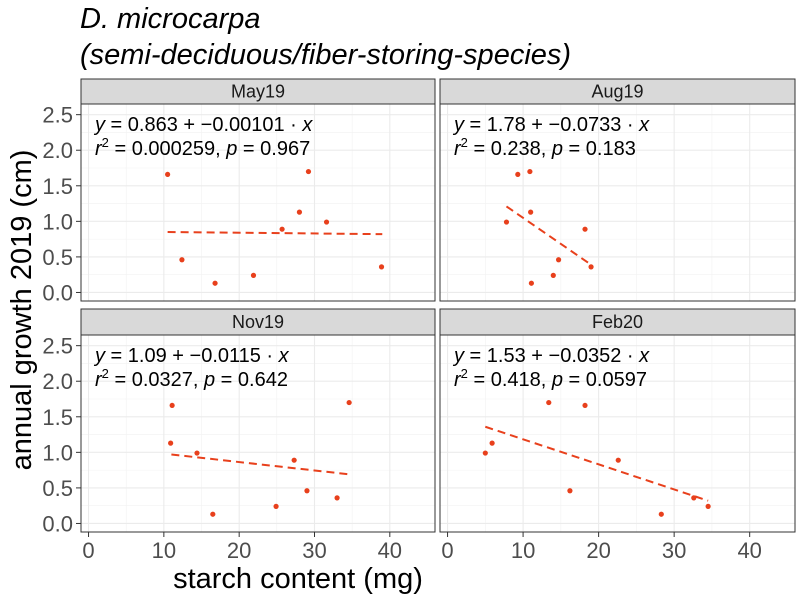 The image size is (800, 600). Describe the element at coordinates (203, 125) in the screenshot. I see `regression-equation: y = 0.863 + −0.00101 · x` at that location.